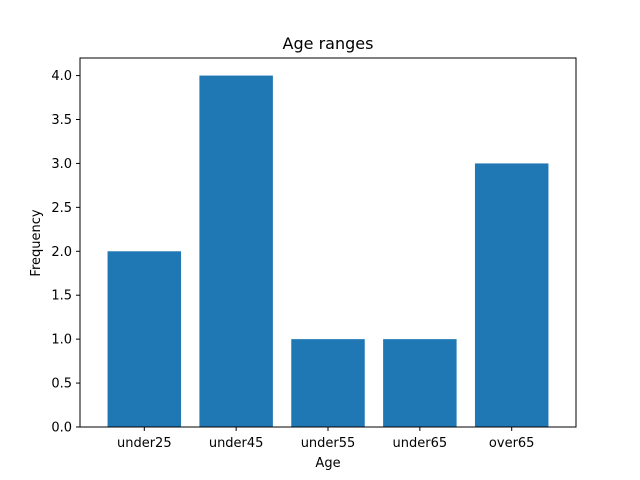 The image size is (640, 480). I want to click on x-tick-label: over65, so click(512, 443).